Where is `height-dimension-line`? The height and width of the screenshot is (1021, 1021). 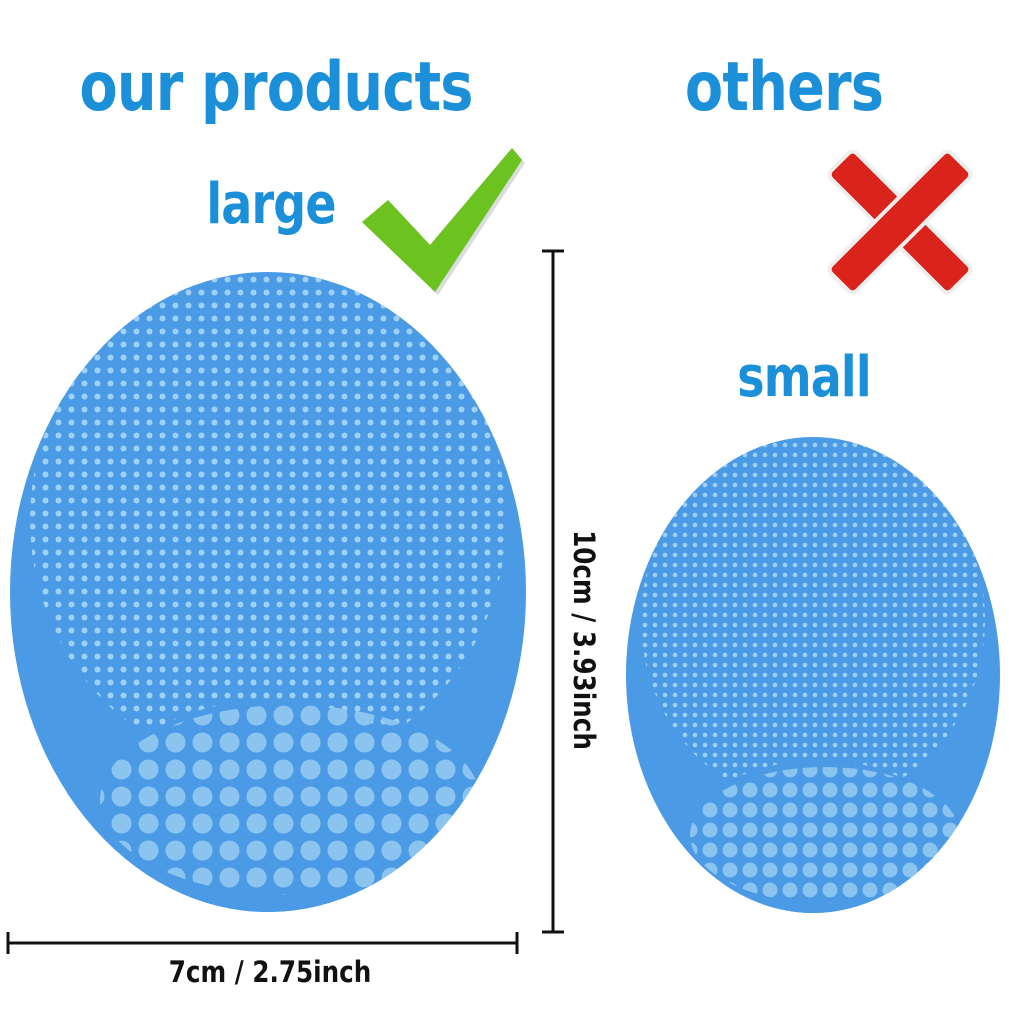
height-dimension-line is located at coordinates (553, 591).